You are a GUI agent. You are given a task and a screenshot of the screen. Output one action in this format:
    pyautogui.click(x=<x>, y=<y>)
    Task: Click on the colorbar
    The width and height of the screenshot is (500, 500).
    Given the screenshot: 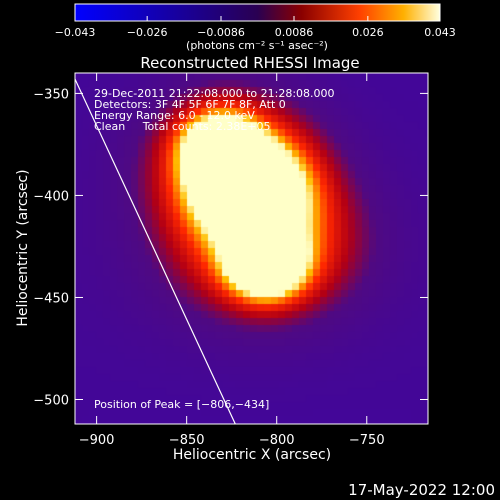 What is the action you would take?
    pyautogui.click(x=257, y=12)
    